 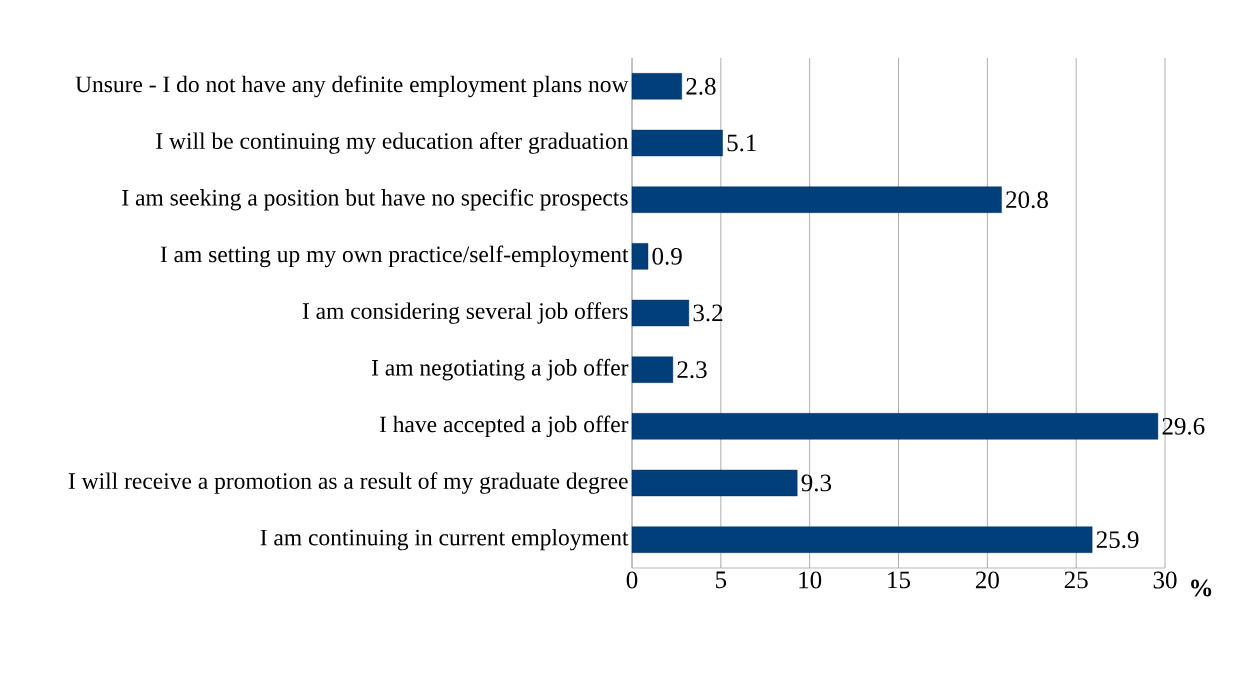 What do you see at coordinates (1076, 580) in the screenshot?
I see `x-tick-label: 25` at bounding box center [1076, 580].